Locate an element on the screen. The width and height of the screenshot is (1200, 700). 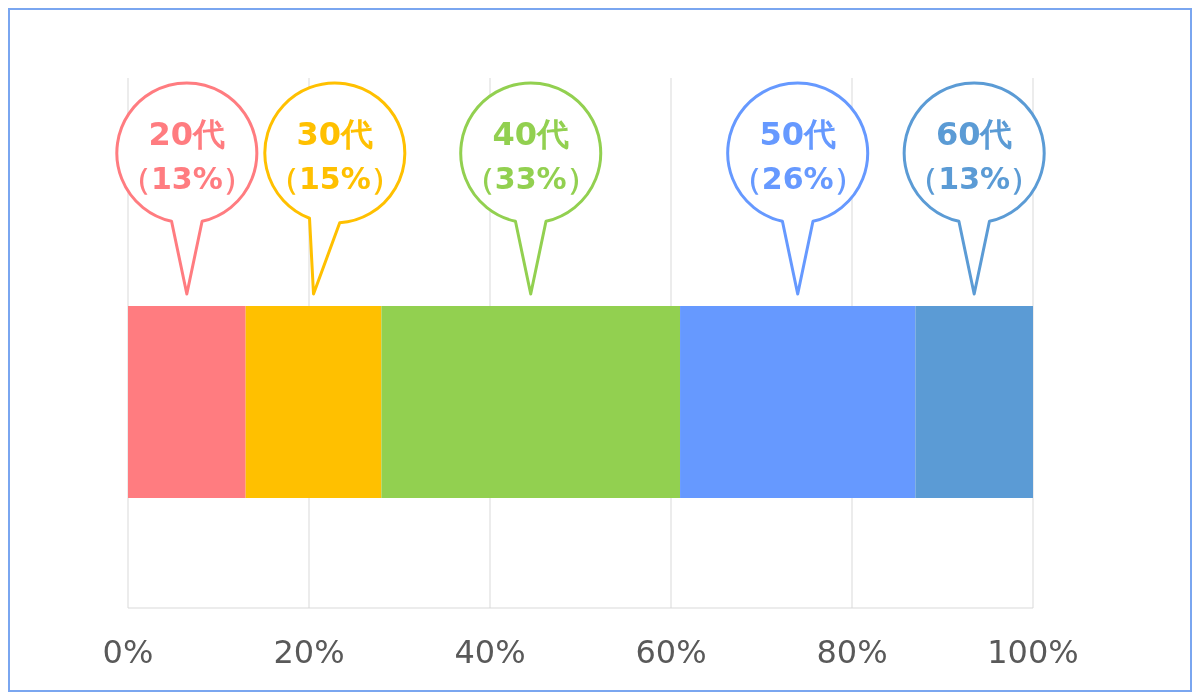
x-tick-label: 0% is located at coordinates (128, 652).